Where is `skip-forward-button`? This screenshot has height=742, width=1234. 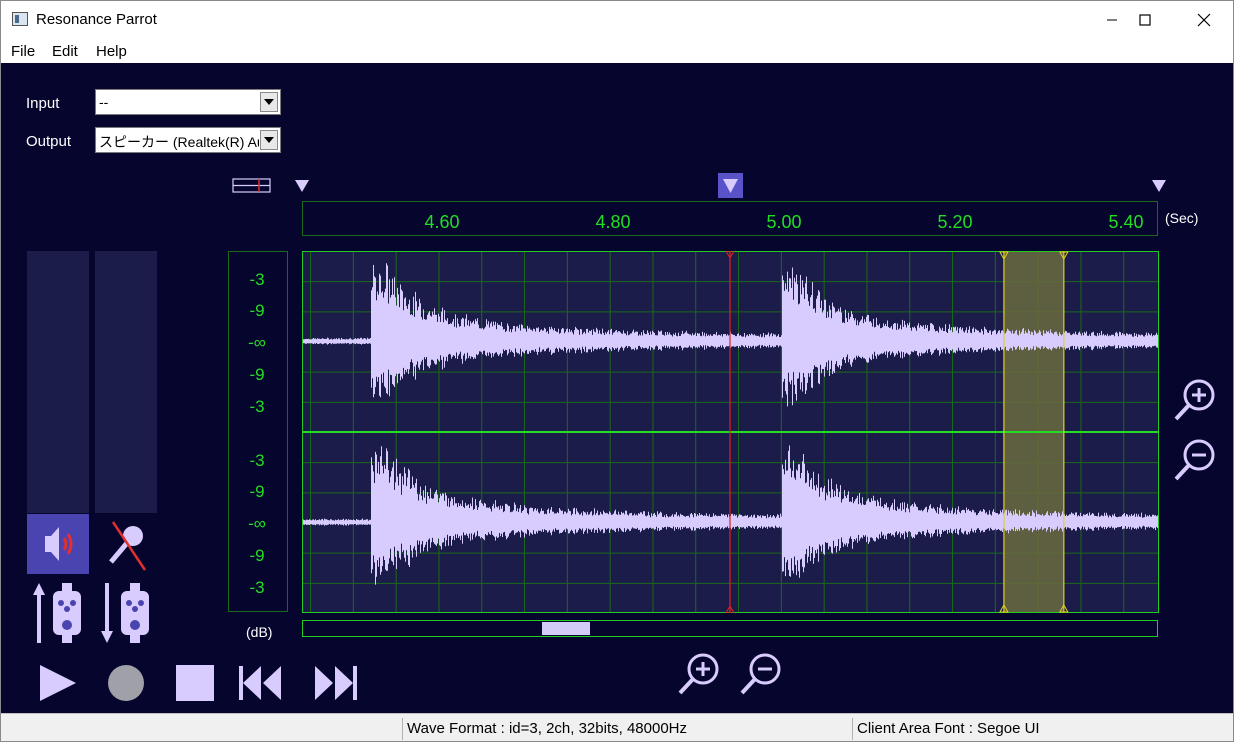
skip-forward-button is located at coordinates (335, 683).